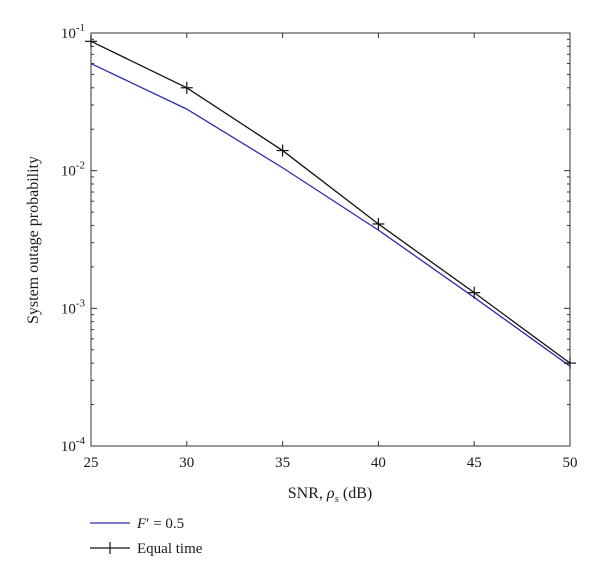 The width and height of the screenshot is (600, 581). Describe the element at coordinates (378, 463) in the screenshot. I see `x-tick-label: 40` at that location.